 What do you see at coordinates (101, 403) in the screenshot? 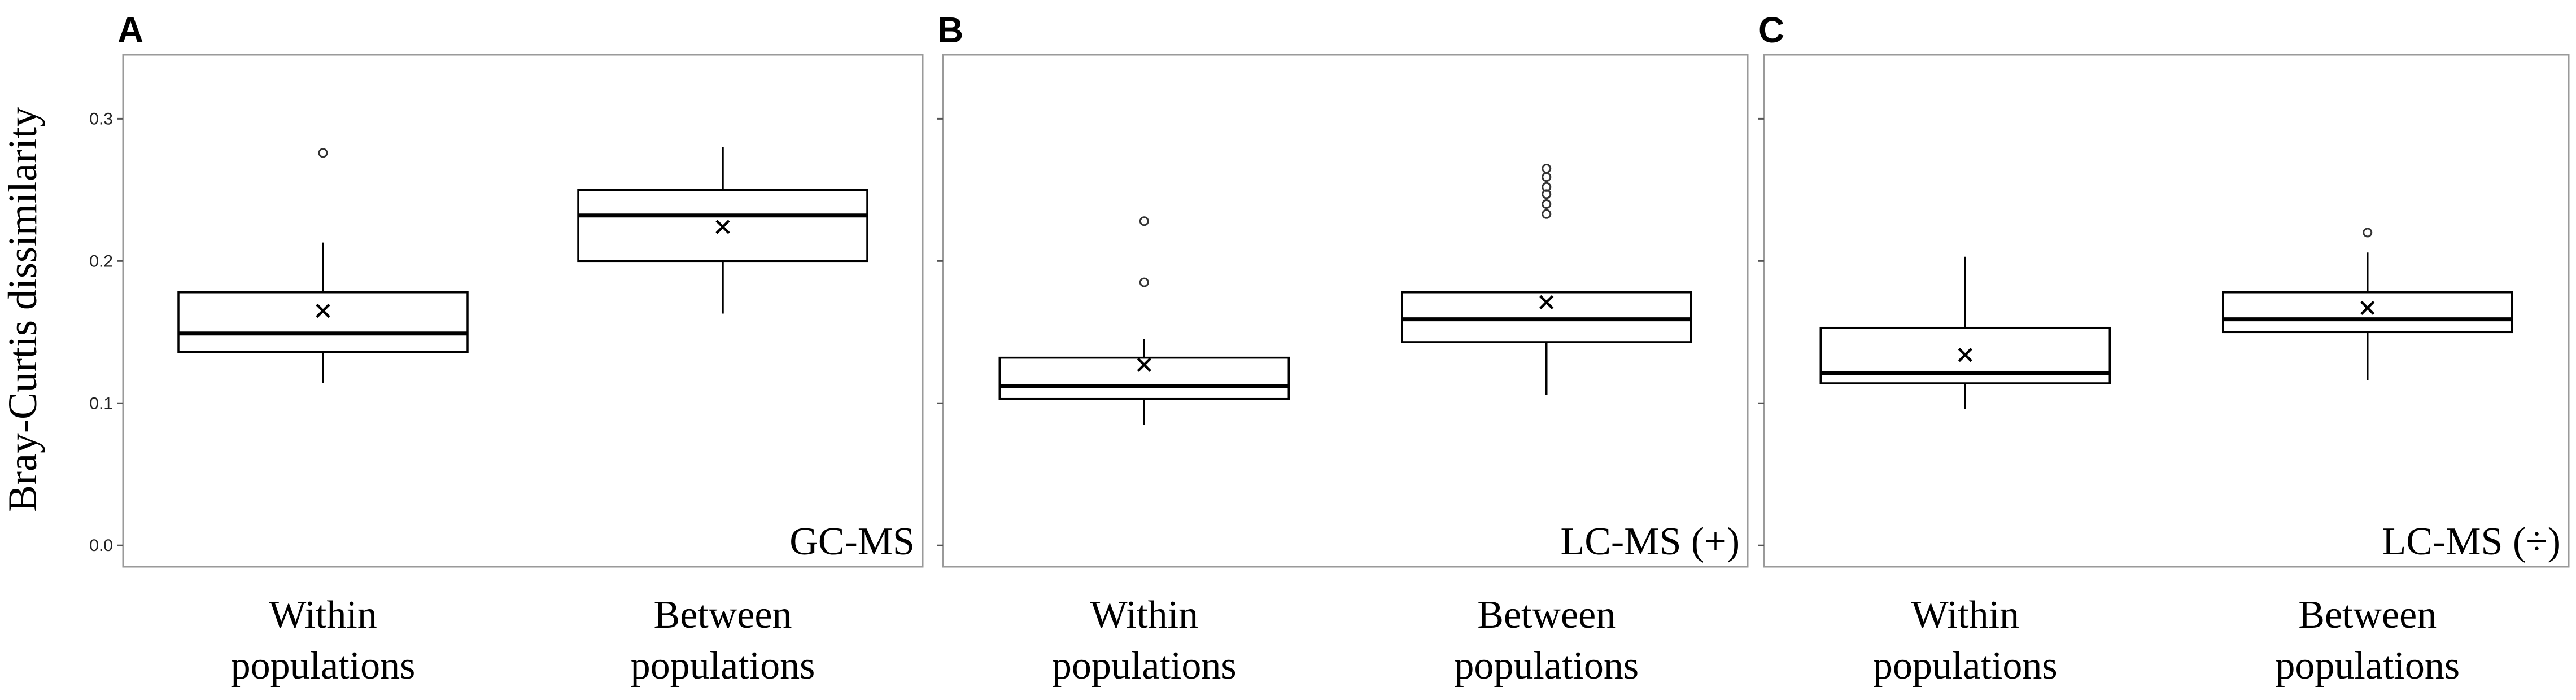
I see `y-tick-label: 0.1` at bounding box center [101, 403].